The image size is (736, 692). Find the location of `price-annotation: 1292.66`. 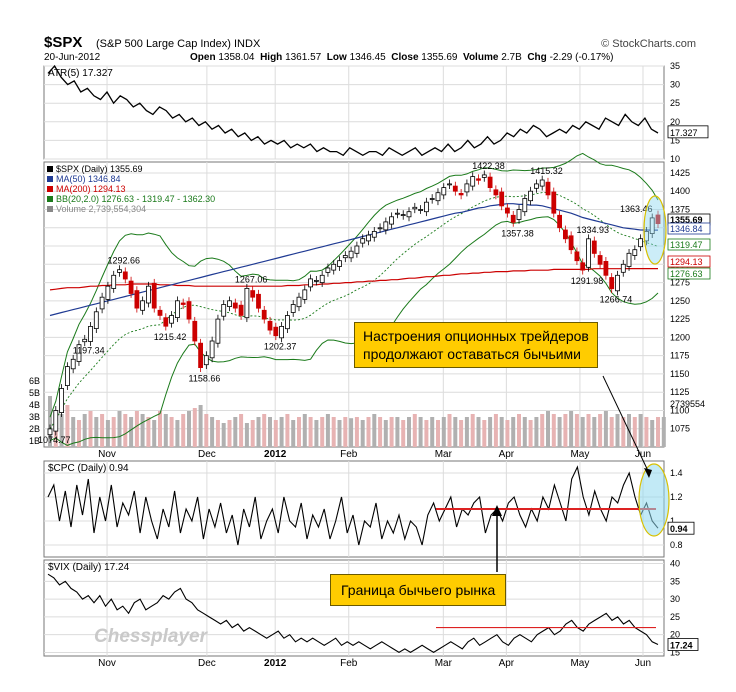

price-annotation: 1292.66 is located at coordinates (123, 261).